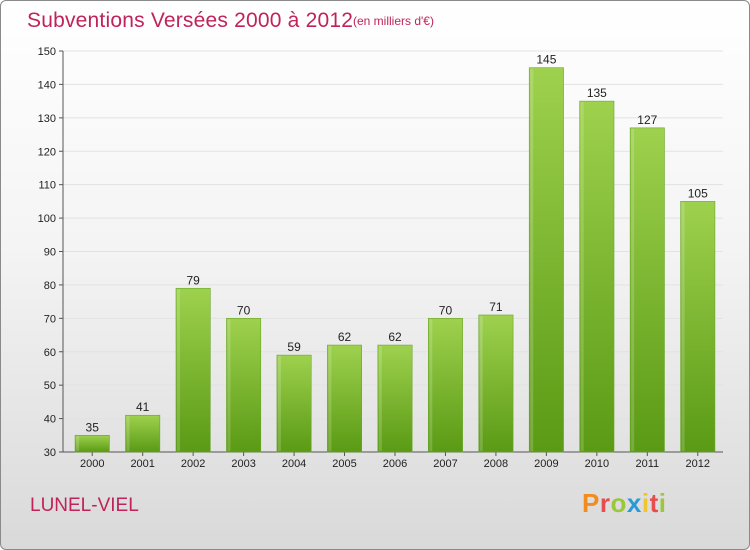 The image size is (750, 550). What do you see at coordinates (395, 464) in the screenshot?
I see `x-tick-label: 2006` at bounding box center [395, 464].